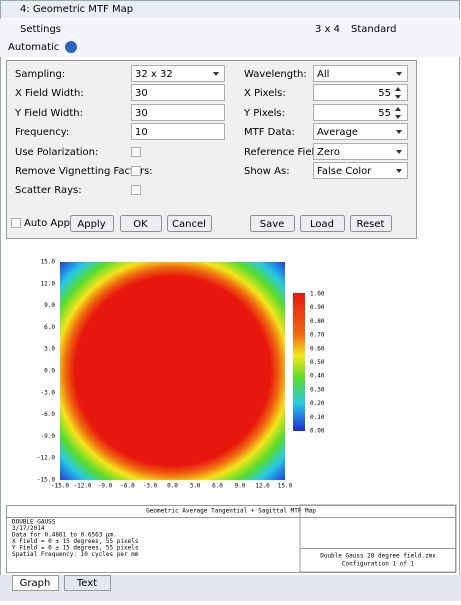 Image resolution: width=461 pixels, height=605 pixels. Describe the element at coordinates (84, 171) in the screenshot. I see `field-label: Remove Vignetting Factors:` at that location.